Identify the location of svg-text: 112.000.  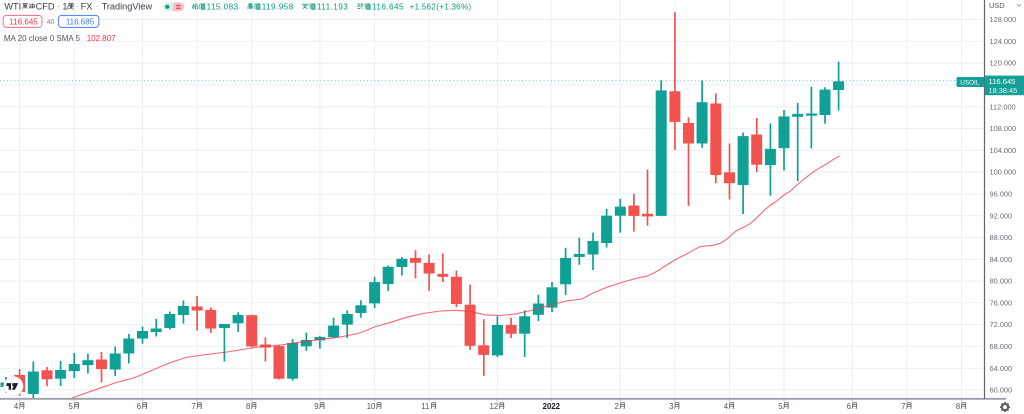
(1003, 106).